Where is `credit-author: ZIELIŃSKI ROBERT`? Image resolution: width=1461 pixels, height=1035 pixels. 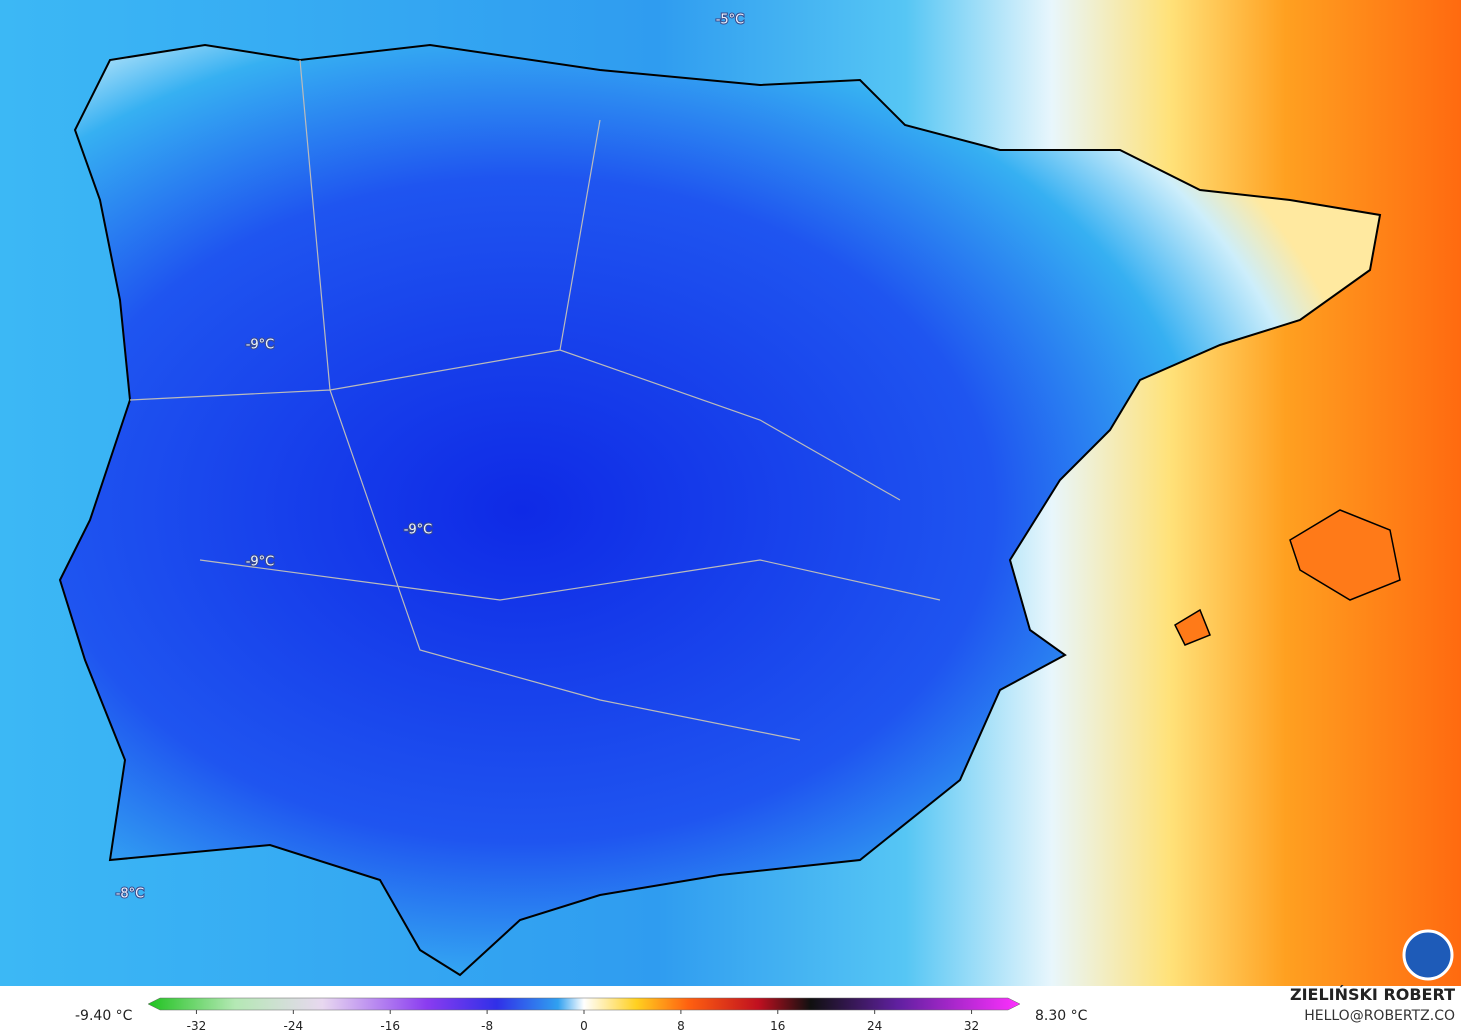
credit-author: ZIELIŃSKI ROBERT is located at coordinates (1372, 994).